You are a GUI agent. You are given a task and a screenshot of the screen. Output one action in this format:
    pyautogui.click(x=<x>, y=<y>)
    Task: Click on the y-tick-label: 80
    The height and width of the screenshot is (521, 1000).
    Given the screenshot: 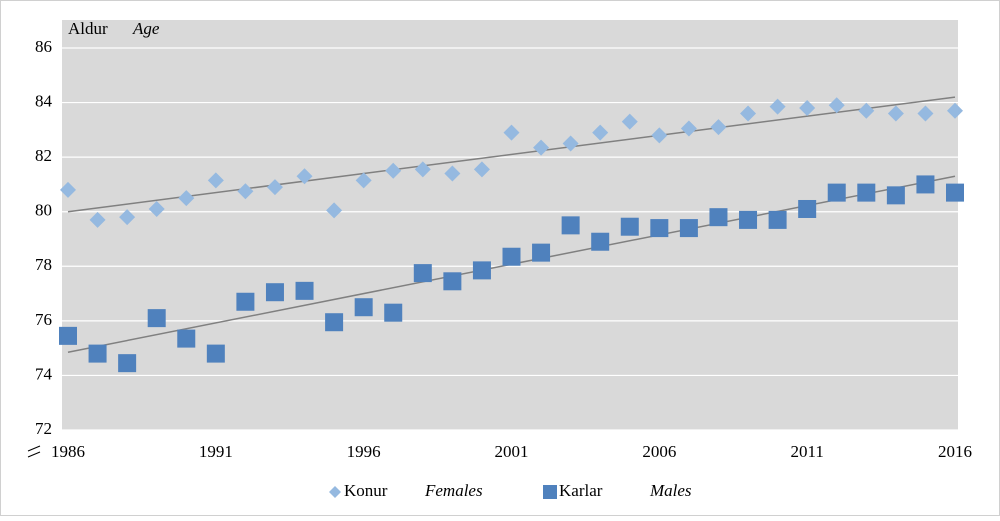 What is the action you would take?
    pyautogui.click(x=43, y=210)
    